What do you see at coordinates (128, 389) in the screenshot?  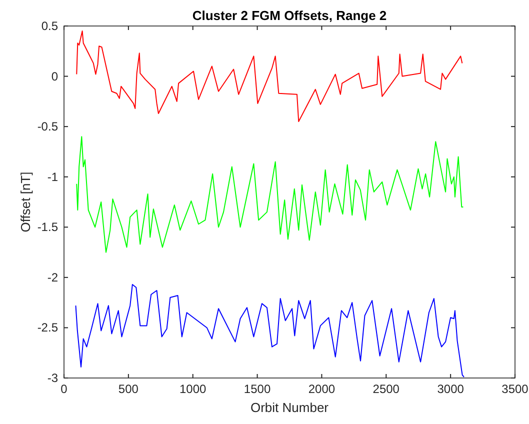 I see `x-tick-label: 500` at bounding box center [128, 389].